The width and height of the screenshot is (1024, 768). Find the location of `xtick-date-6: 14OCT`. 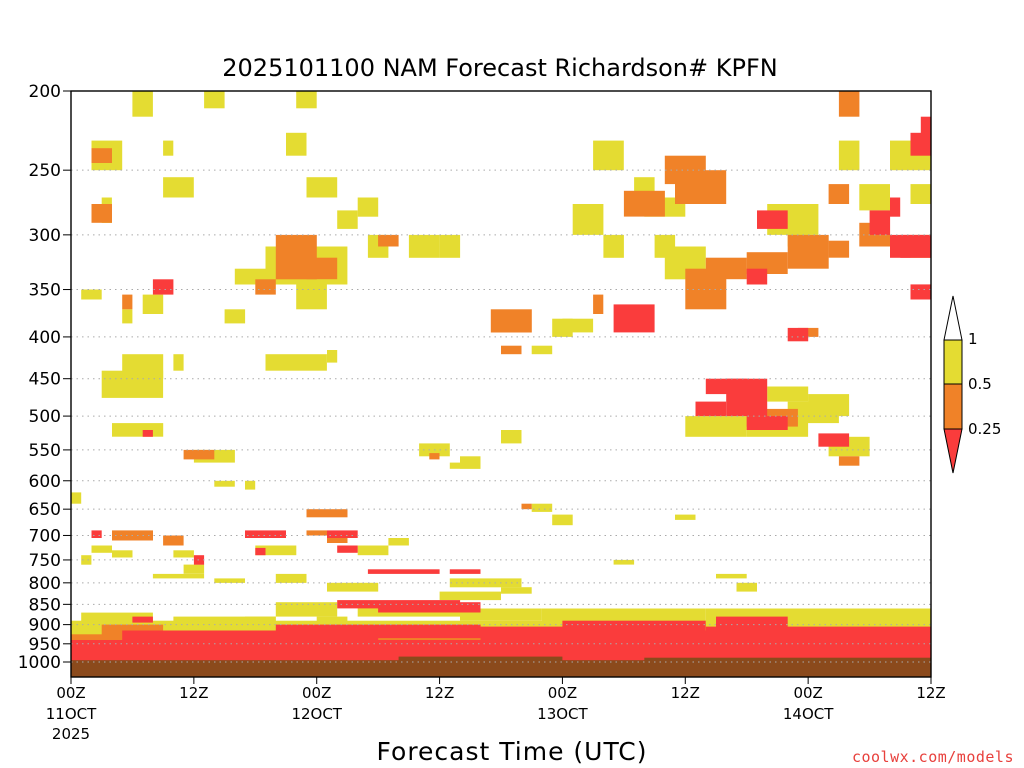

xtick-date-6: 14OCT is located at coordinates (808, 714).